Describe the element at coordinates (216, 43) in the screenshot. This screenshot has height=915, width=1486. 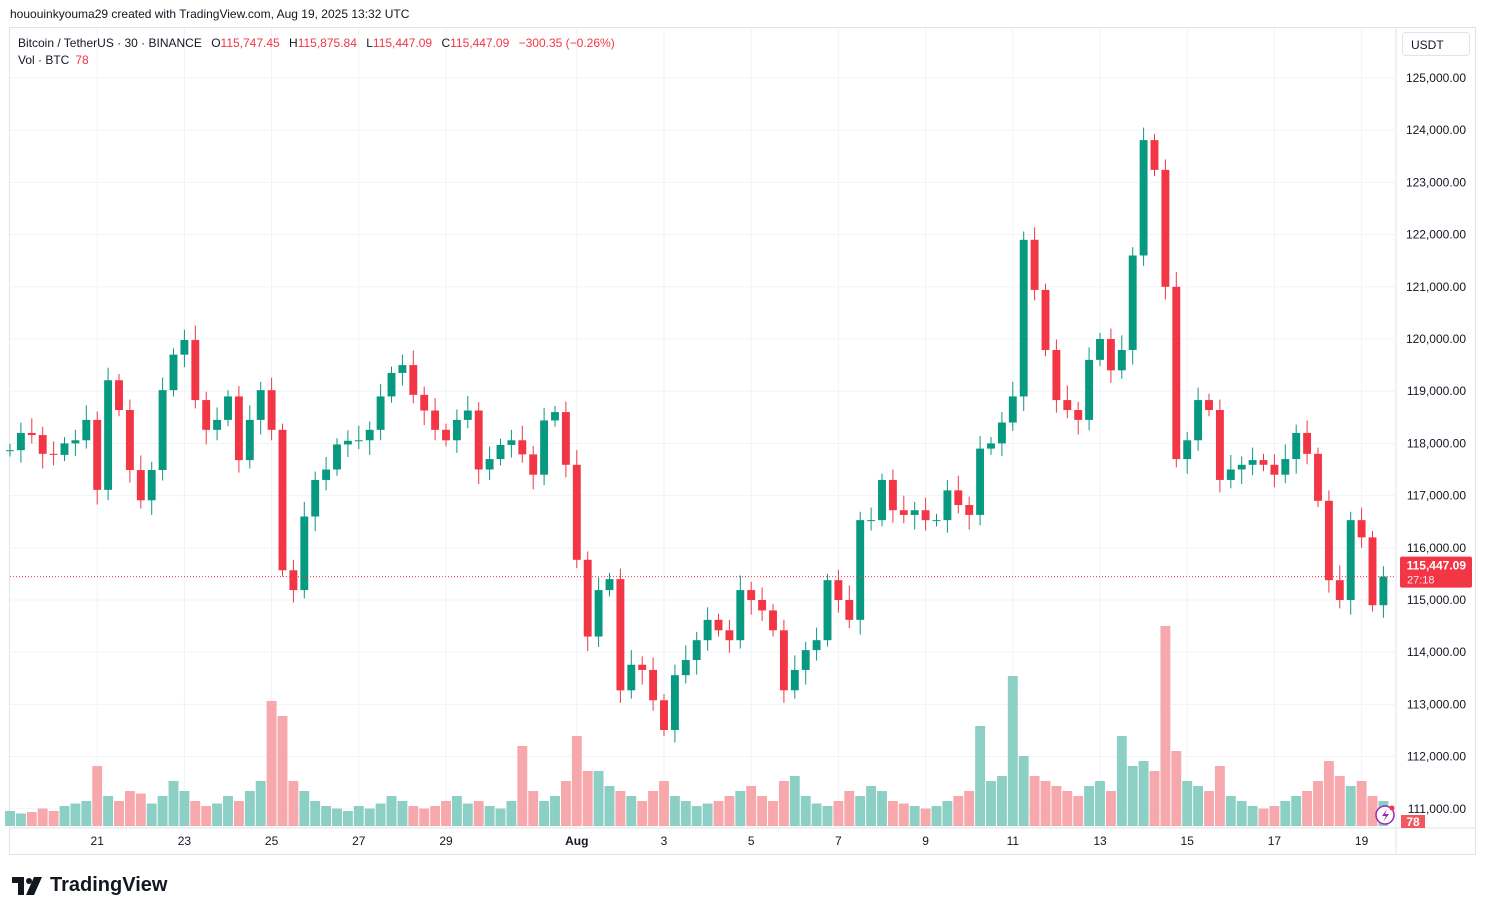
I see `open-label: O` at that location.